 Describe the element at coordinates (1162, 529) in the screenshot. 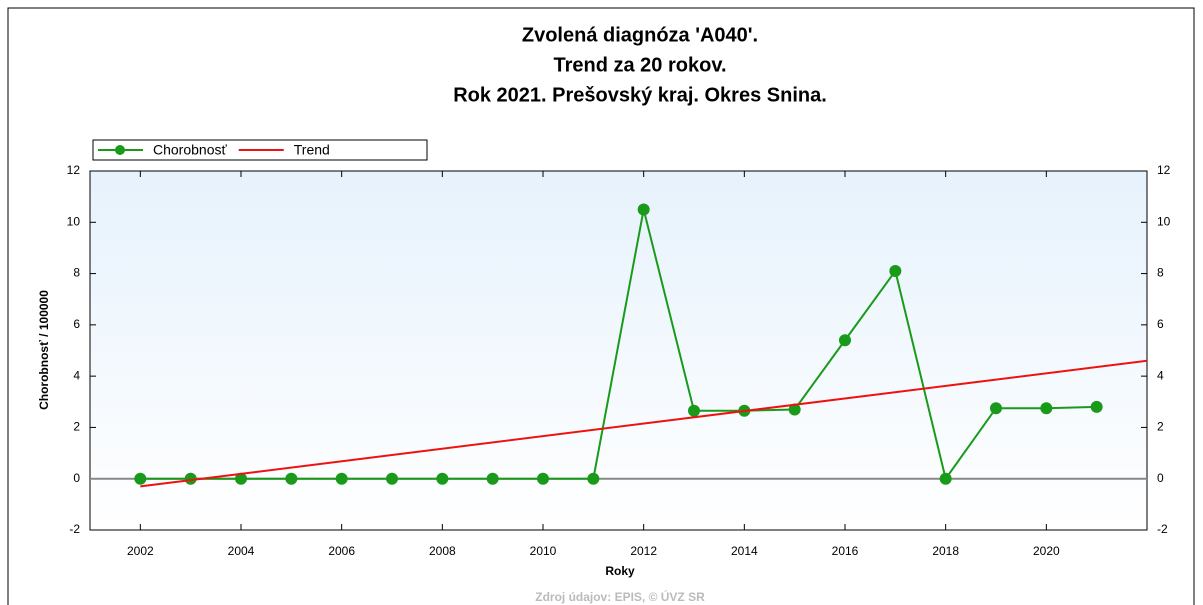

I see `y2-tick-label: -2` at that location.